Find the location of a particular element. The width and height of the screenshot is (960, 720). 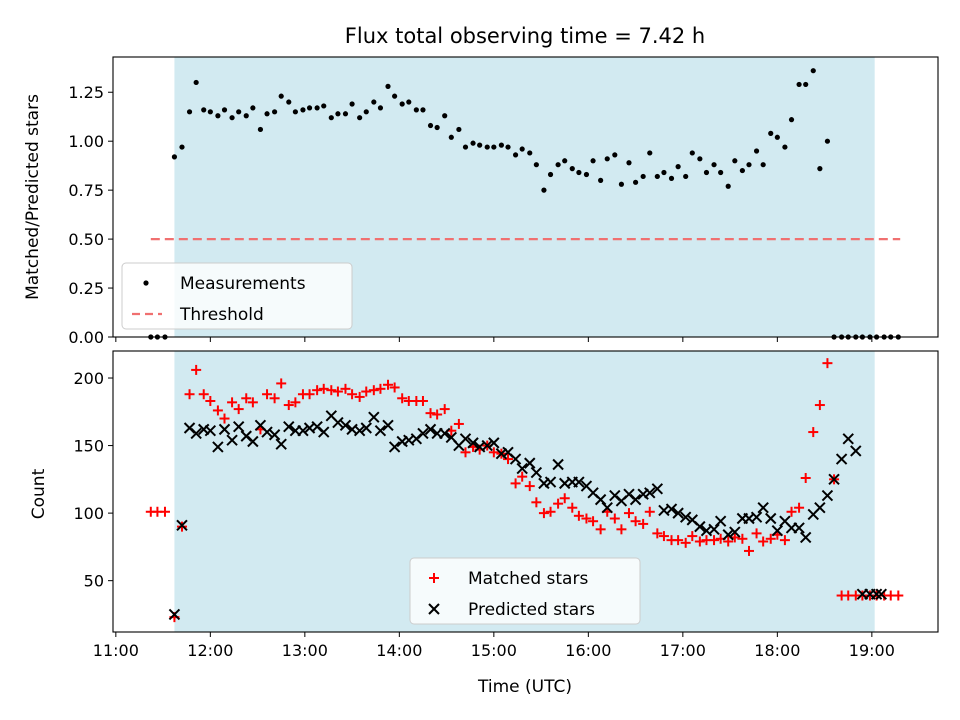

bottom-y-axis-label: Count is located at coordinates (39, 493).